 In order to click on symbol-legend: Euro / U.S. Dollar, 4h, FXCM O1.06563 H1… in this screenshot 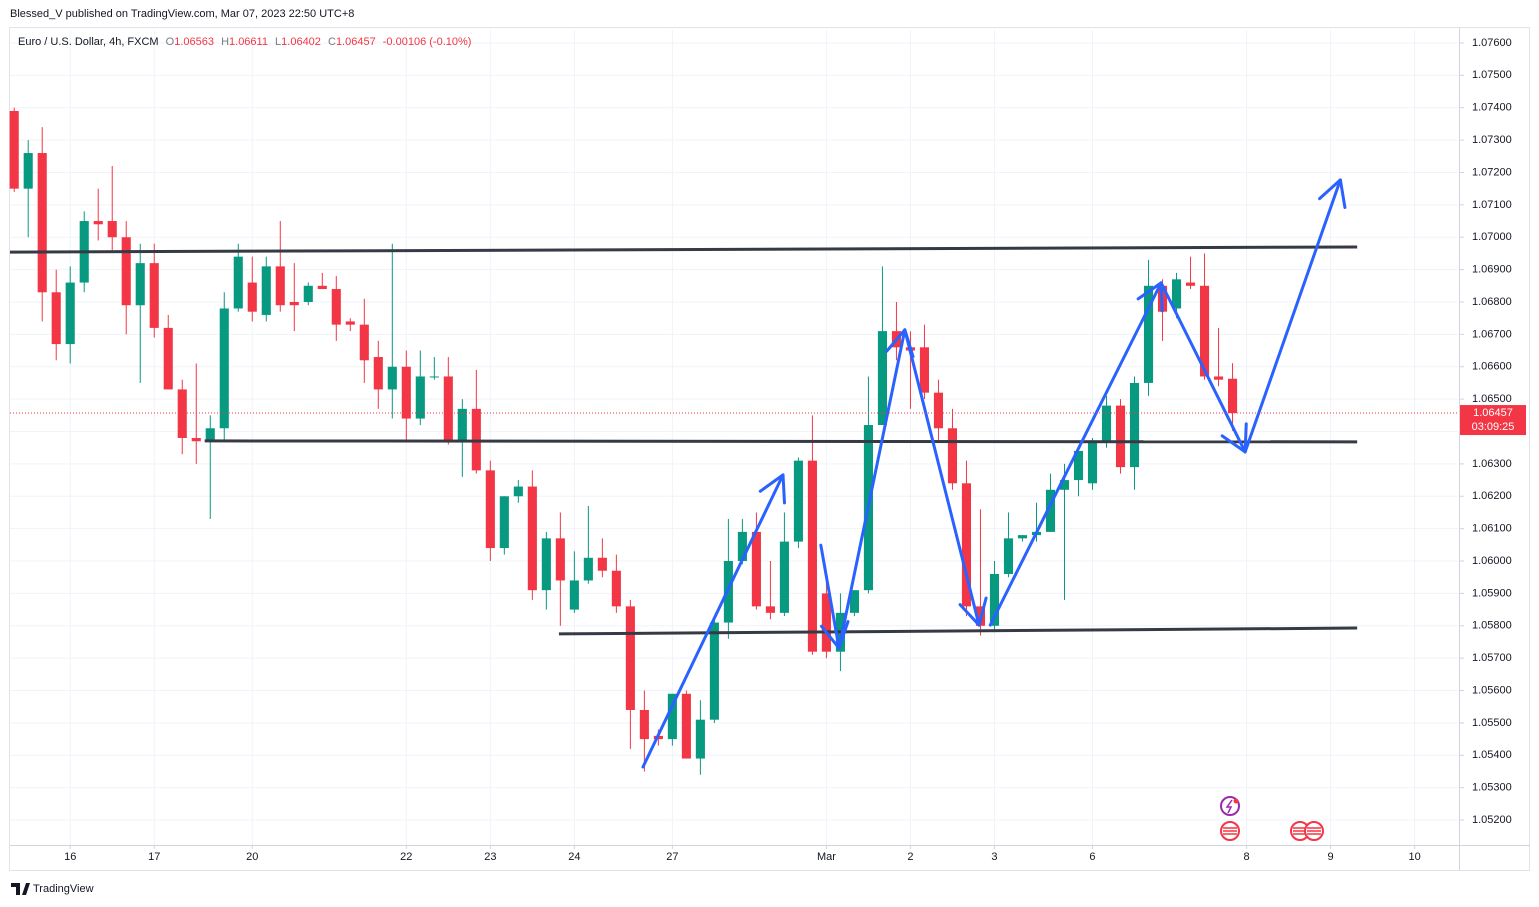, I will do `click(244, 42)`.